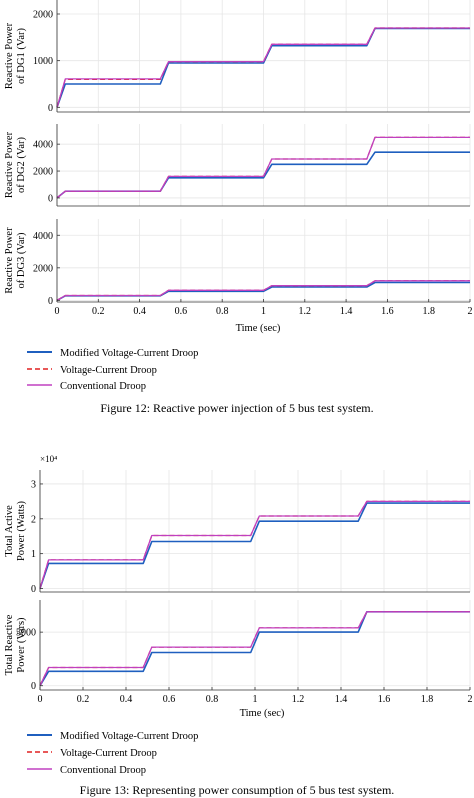  What do you see at coordinates (21, 260) in the screenshot?
I see `y-axis-label: of DG3 (Var)` at bounding box center [21, 260].